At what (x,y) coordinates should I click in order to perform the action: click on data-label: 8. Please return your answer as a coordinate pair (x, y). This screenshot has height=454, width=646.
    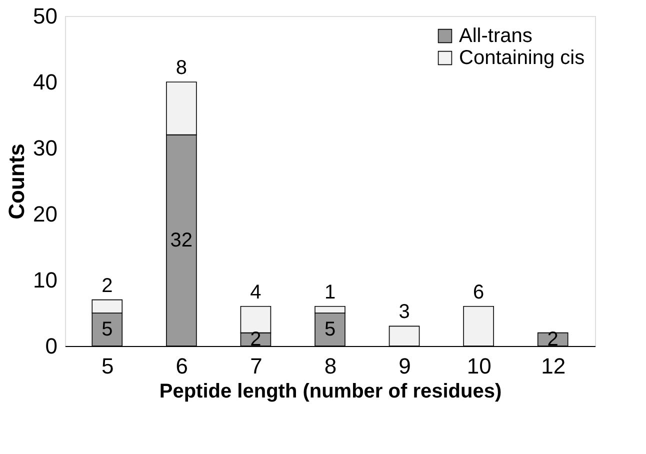
    Looking at the image, I should click on (181, 68).